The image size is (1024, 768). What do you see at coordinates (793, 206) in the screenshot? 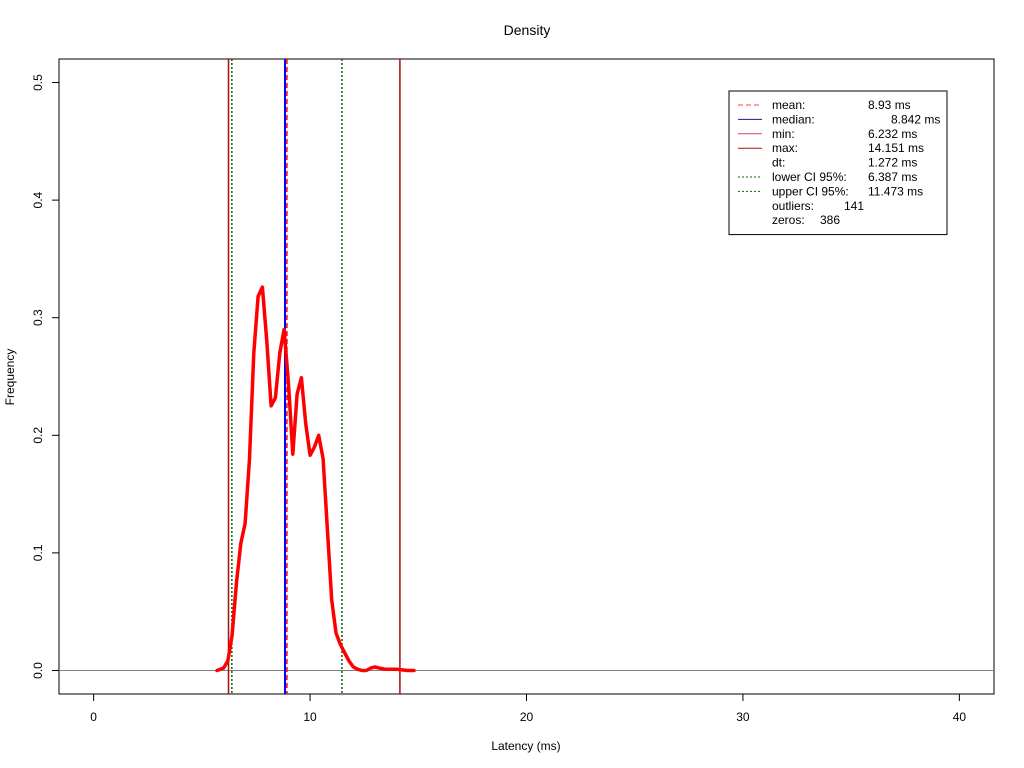
I see `legend-label: outliers:` at bounding box center [793, 206].